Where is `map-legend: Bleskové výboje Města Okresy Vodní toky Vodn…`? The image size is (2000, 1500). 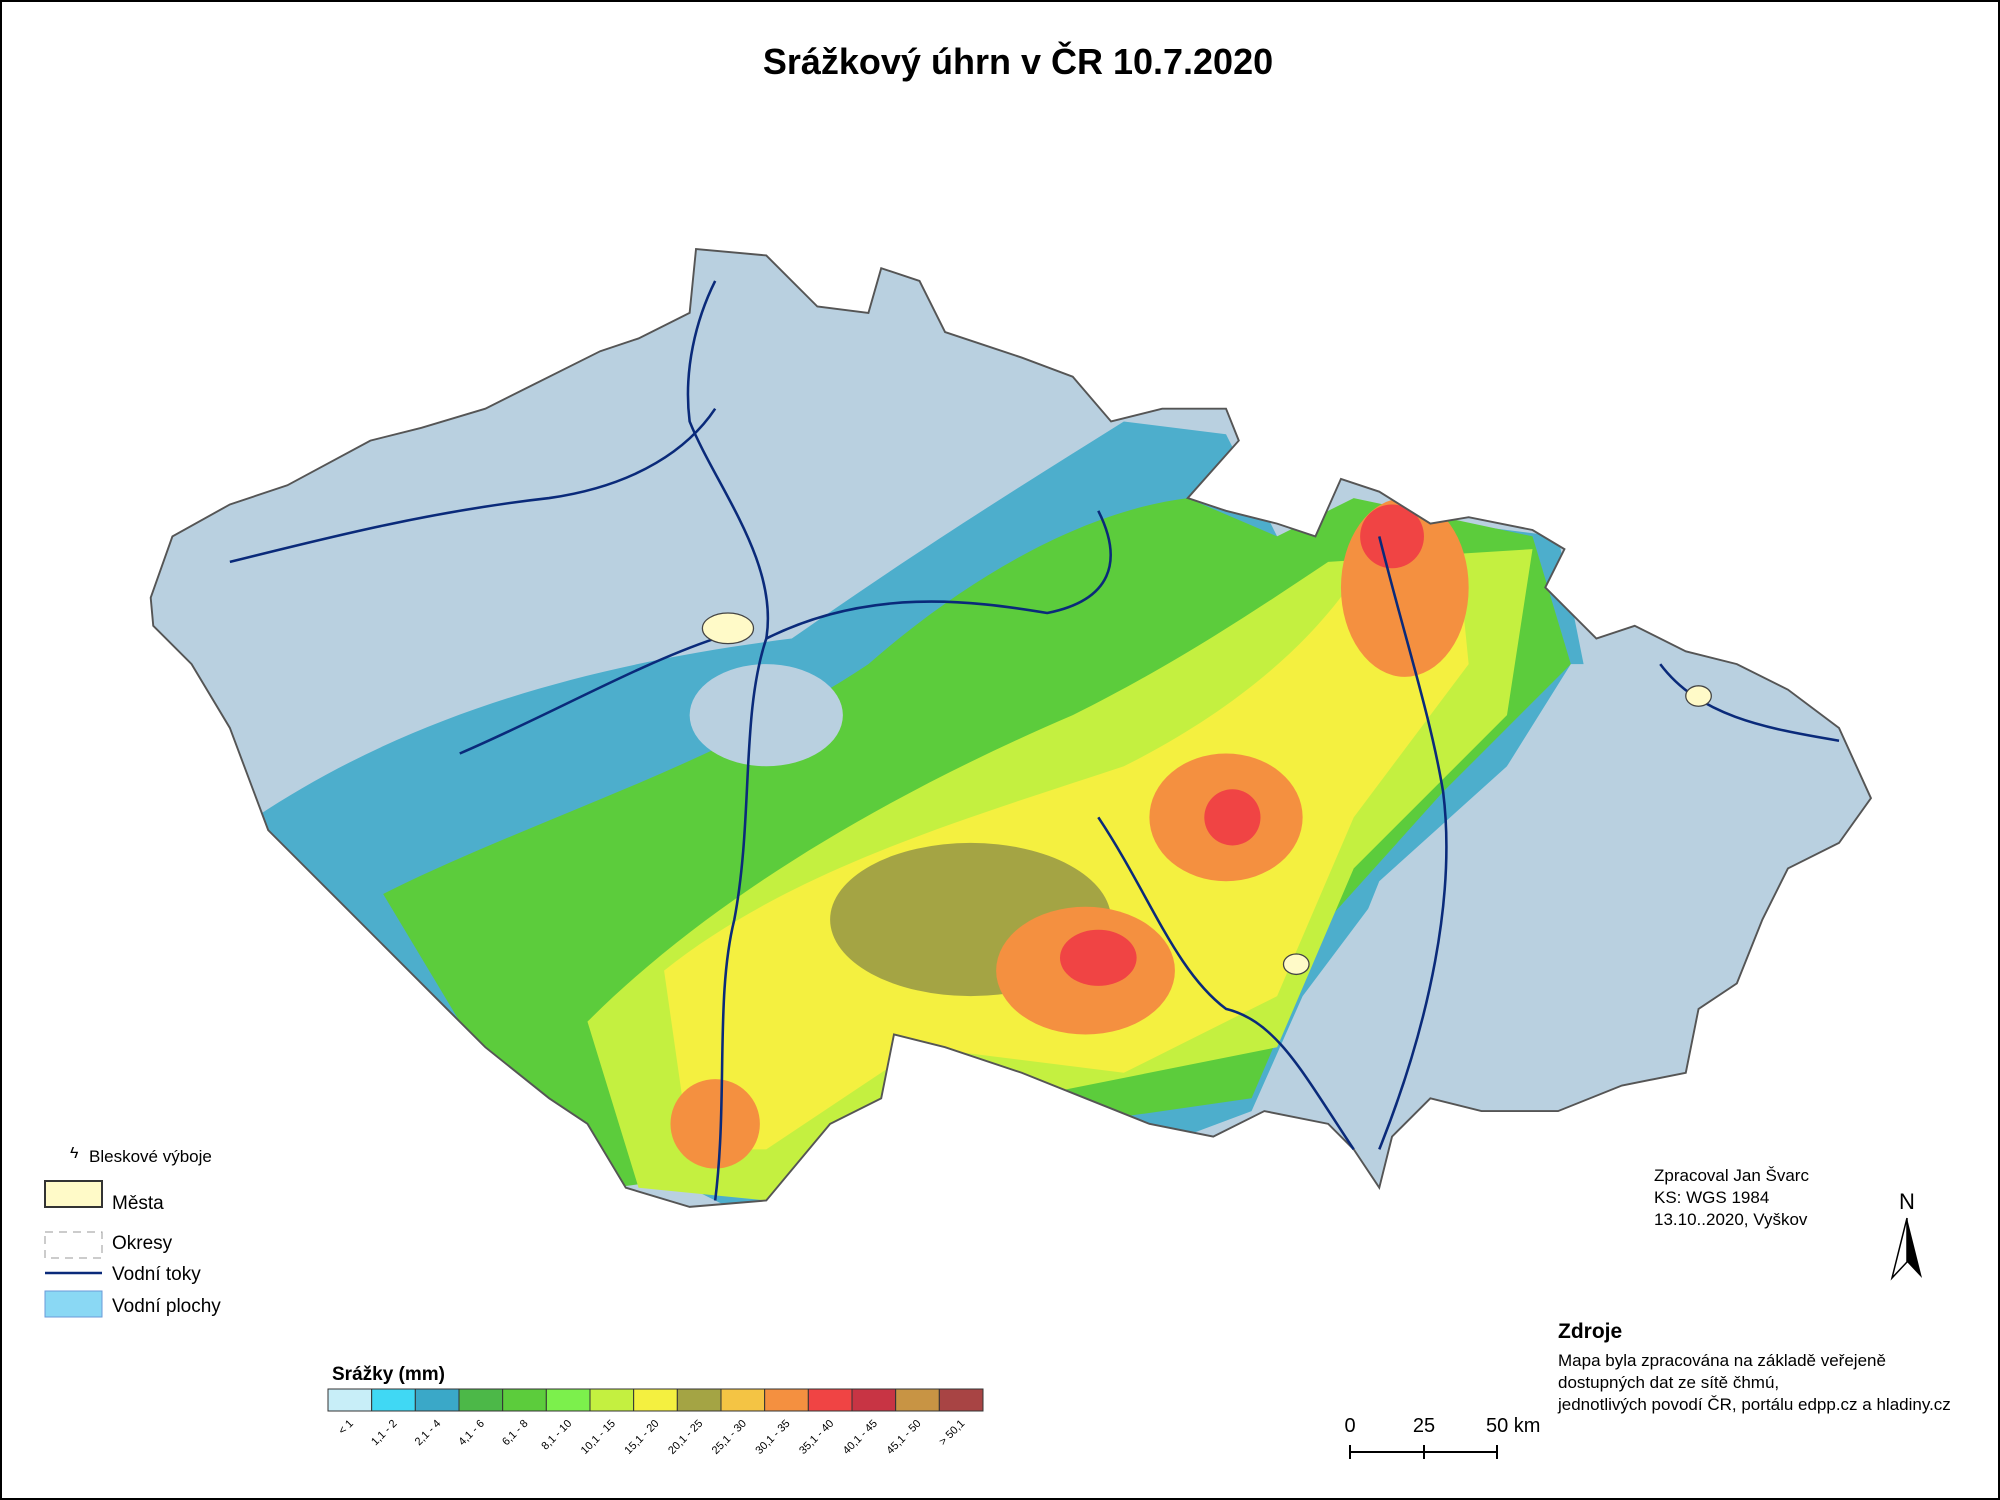 map-legend: Bleskové výboje Města Okresy Vodní toky Vodn… is located at coordinates (155, 1232).